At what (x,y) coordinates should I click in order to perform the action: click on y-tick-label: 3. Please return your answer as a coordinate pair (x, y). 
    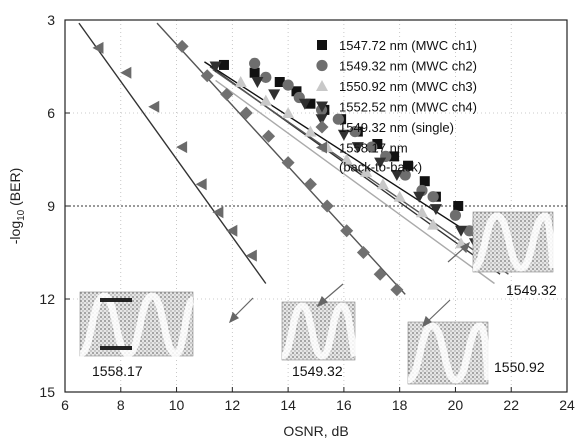
    Looking at the image, I should click on (51, 20).